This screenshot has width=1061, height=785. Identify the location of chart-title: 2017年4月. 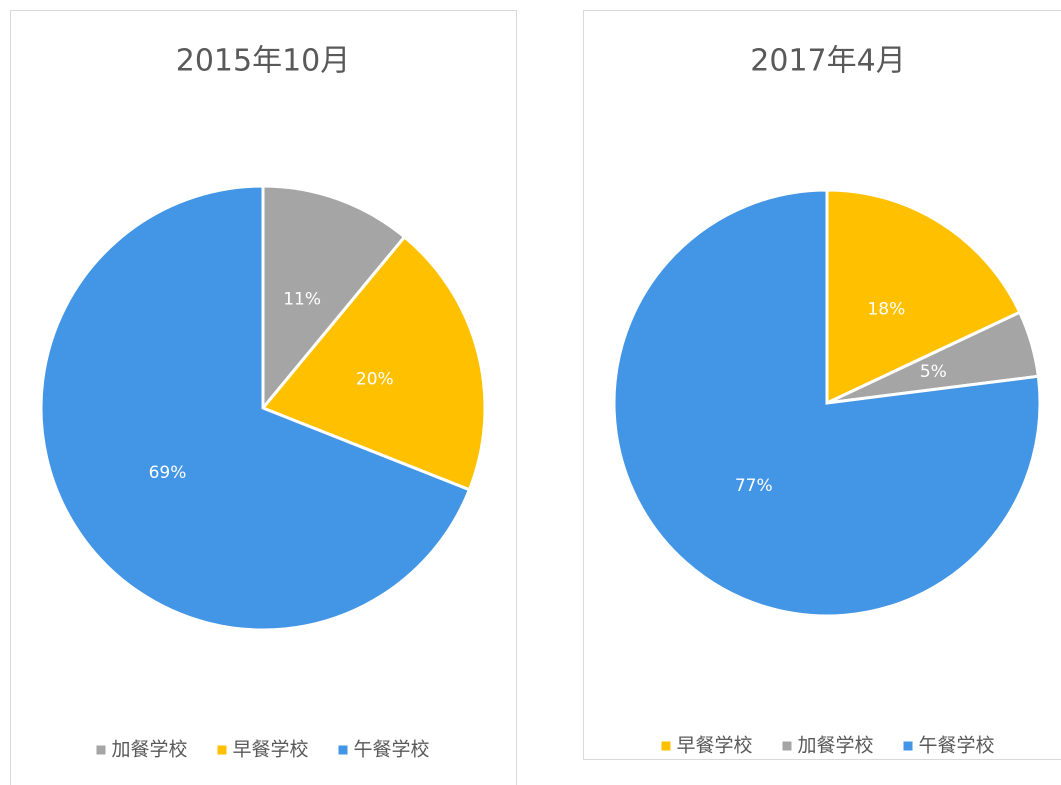
(827, 61).